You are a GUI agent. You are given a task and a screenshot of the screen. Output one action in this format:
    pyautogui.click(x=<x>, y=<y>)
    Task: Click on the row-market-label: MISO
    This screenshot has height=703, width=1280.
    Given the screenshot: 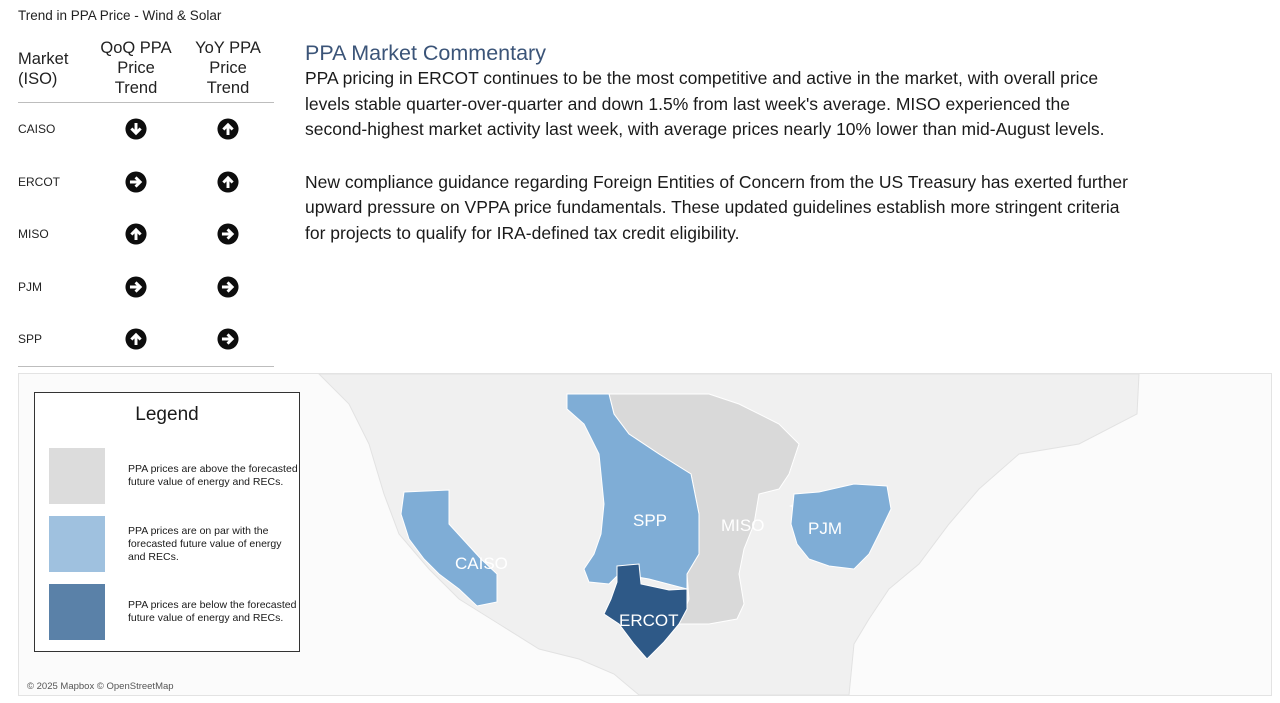 What is the action you would take?
    pyautogui.click(x=33, y=234)
    